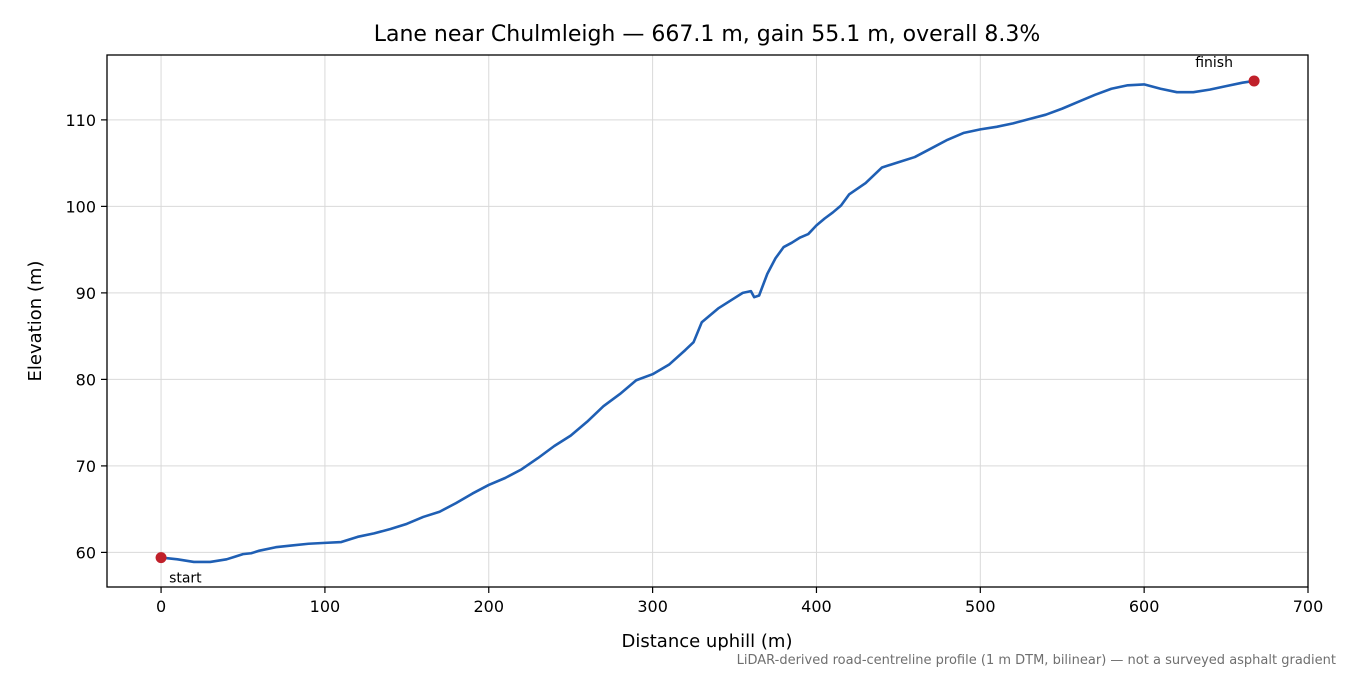  I want to click on y-tick-label: 80, so click(86, 379).